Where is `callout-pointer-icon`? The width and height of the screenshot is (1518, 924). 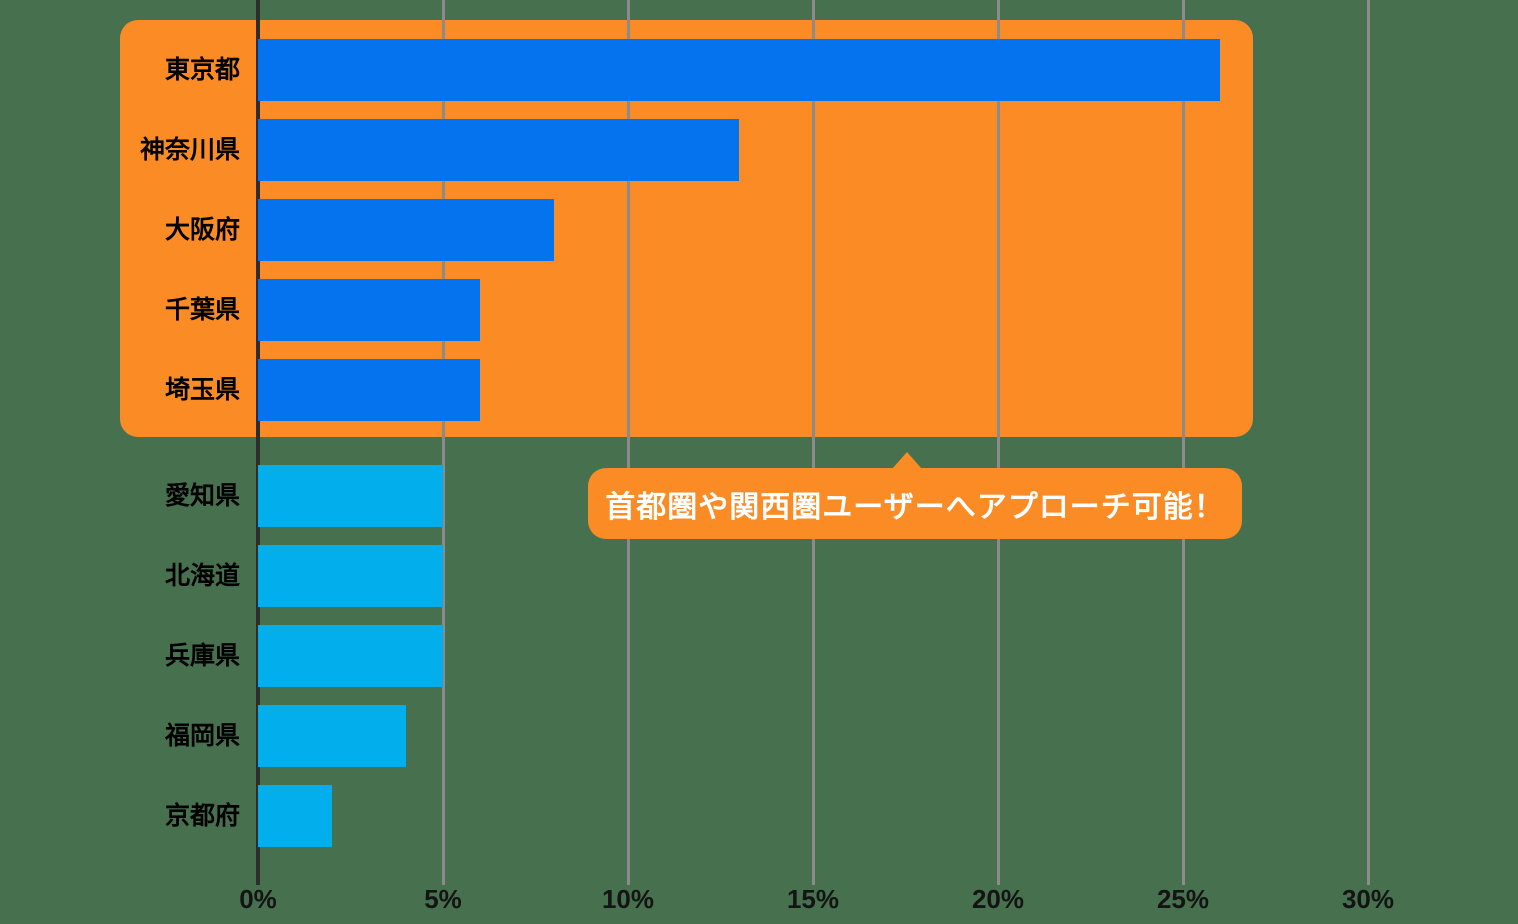 callout-pointer-icon is located at coordinates (907, 460).